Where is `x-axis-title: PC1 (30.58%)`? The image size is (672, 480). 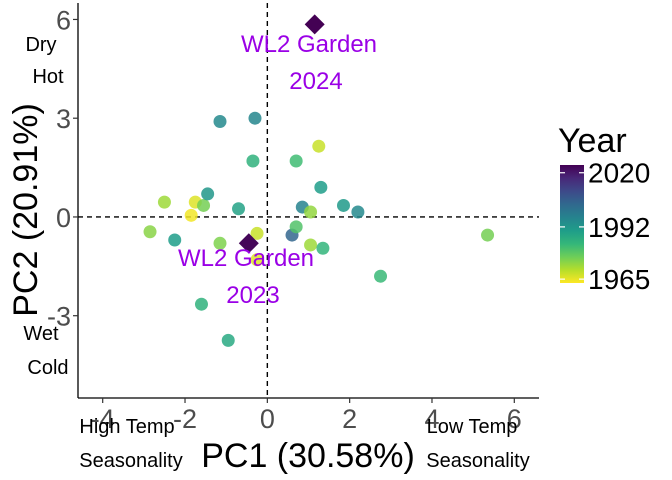 x-axis-title: PC1 (30.58%) is located at coordinates (308, 456).